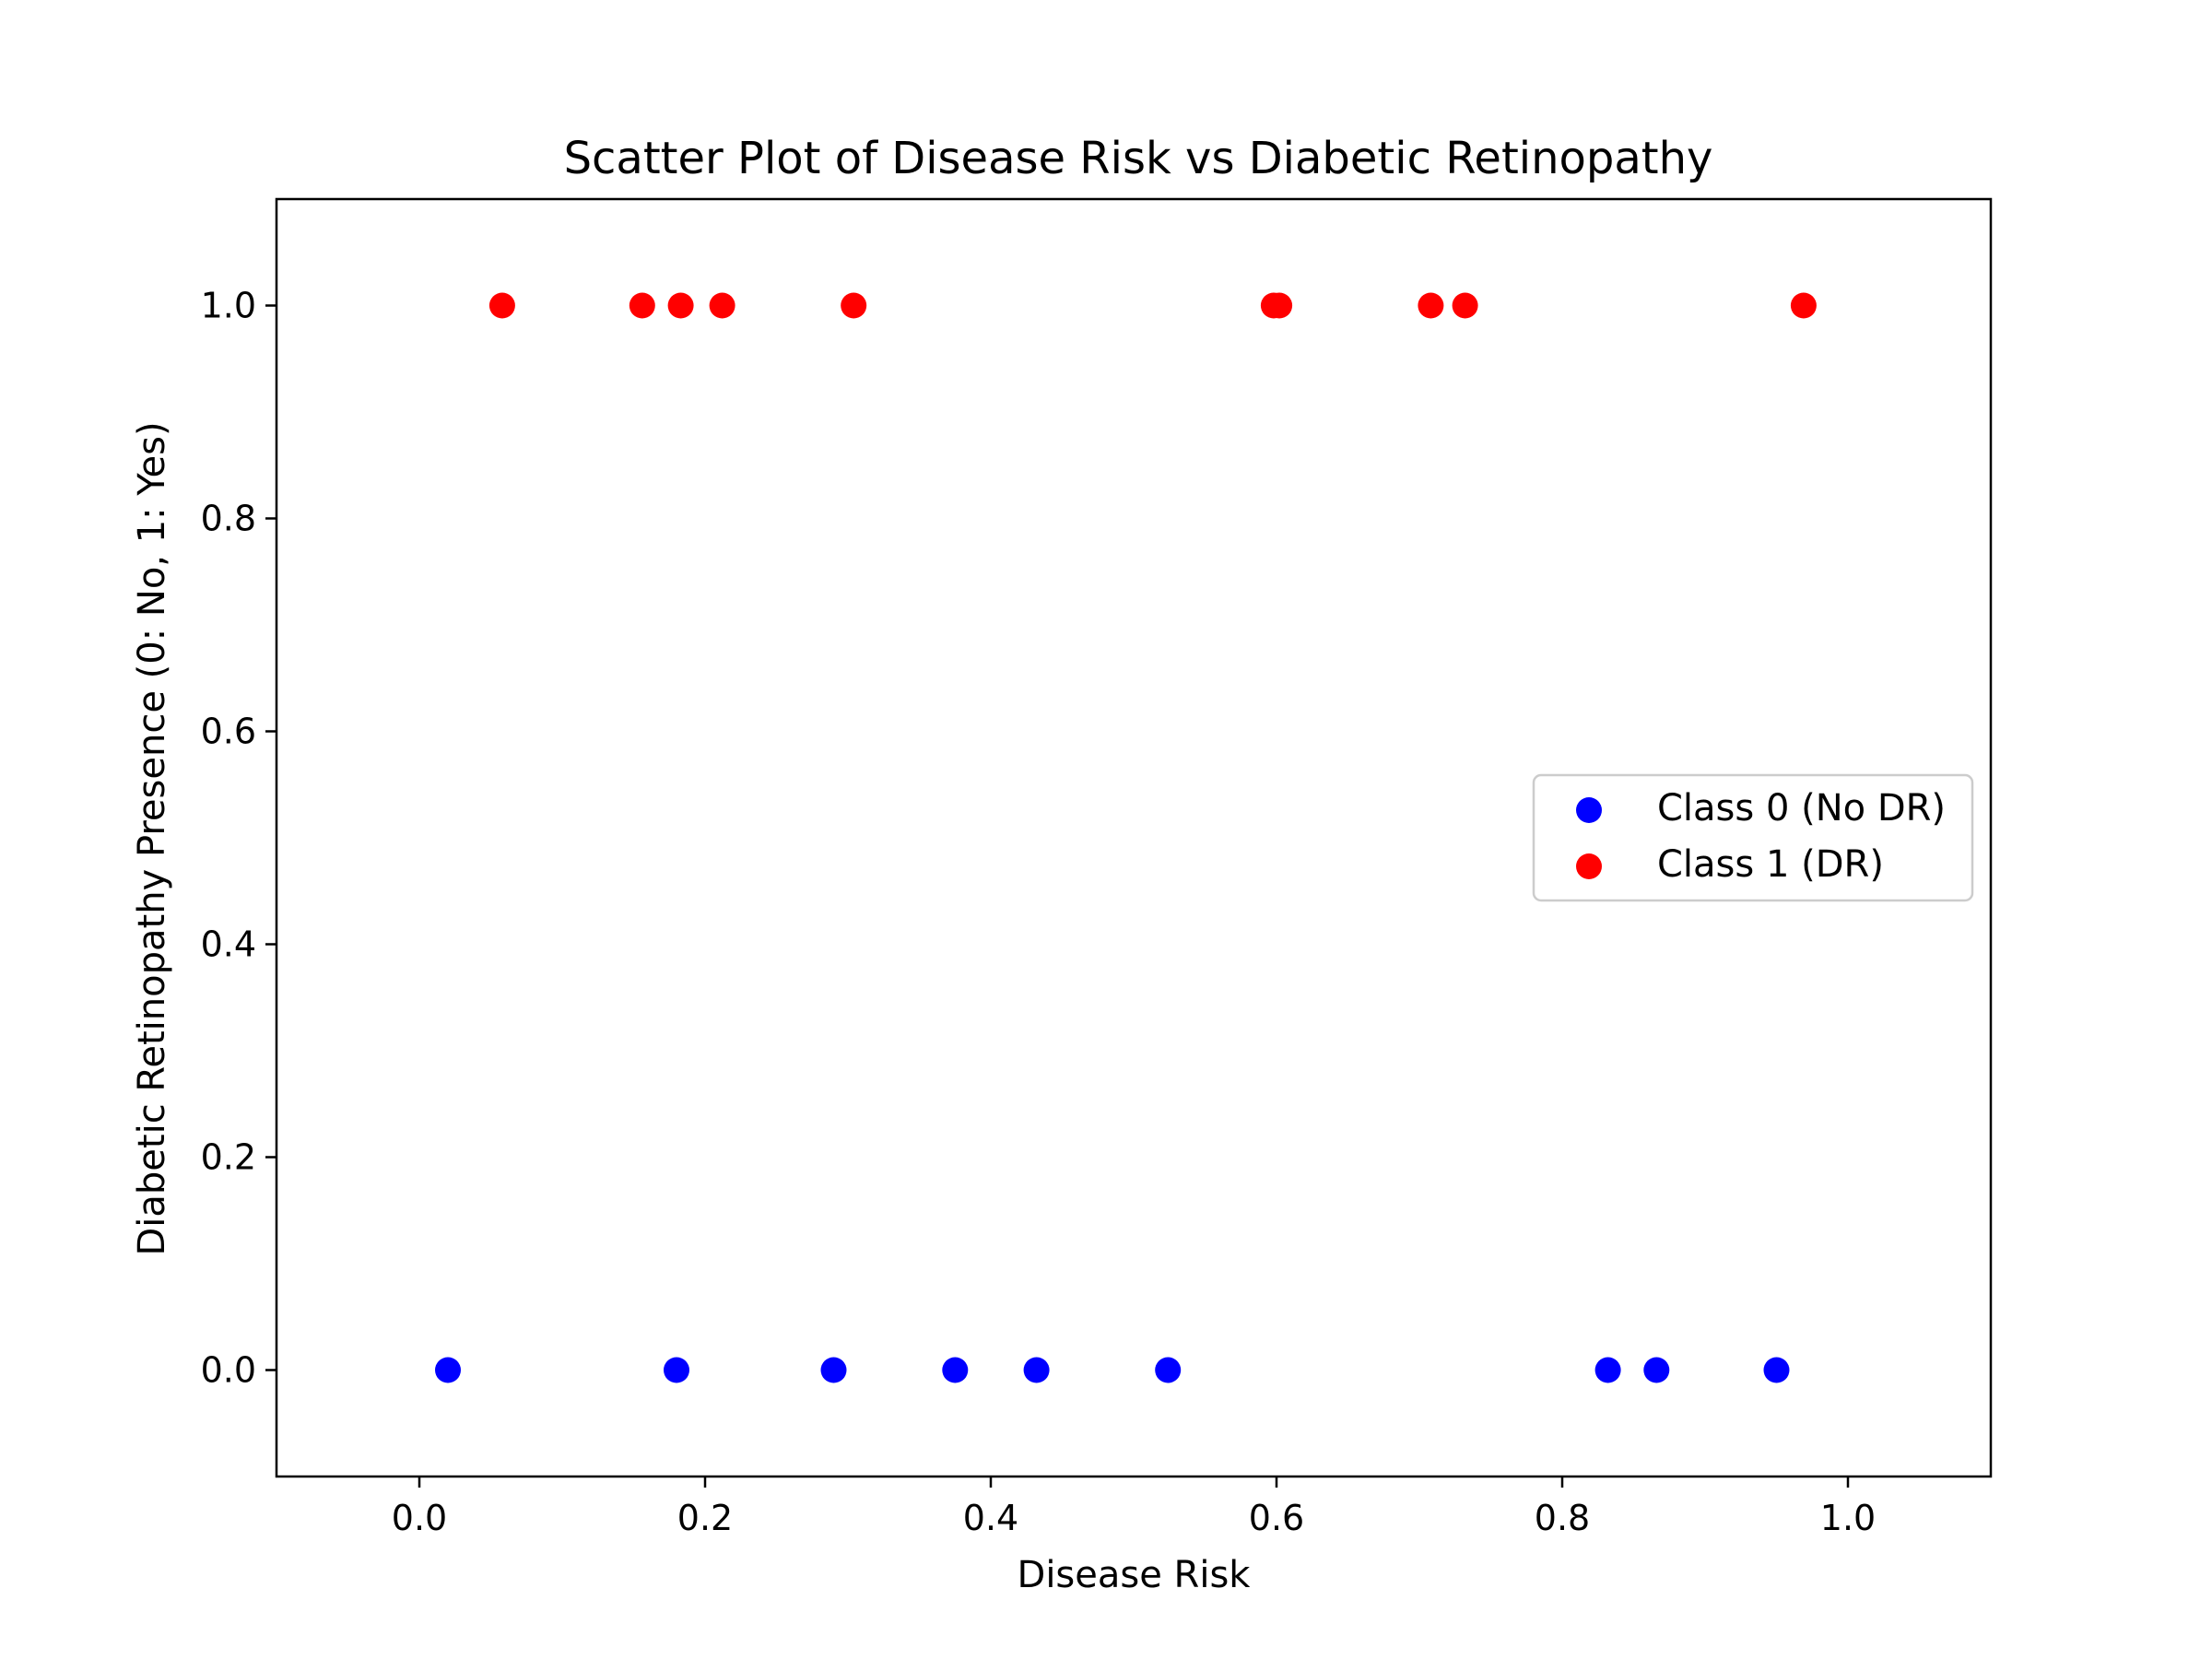 This screenshot has width=2212, height=1659. I want to click on y-tick-label: 1.0, so click(228, 306).